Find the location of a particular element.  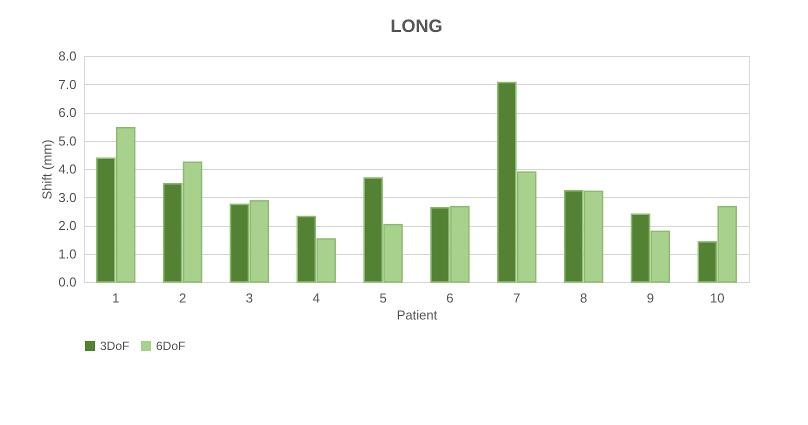

y-tick-label: 2.0 is located at coordinates (67, 225).